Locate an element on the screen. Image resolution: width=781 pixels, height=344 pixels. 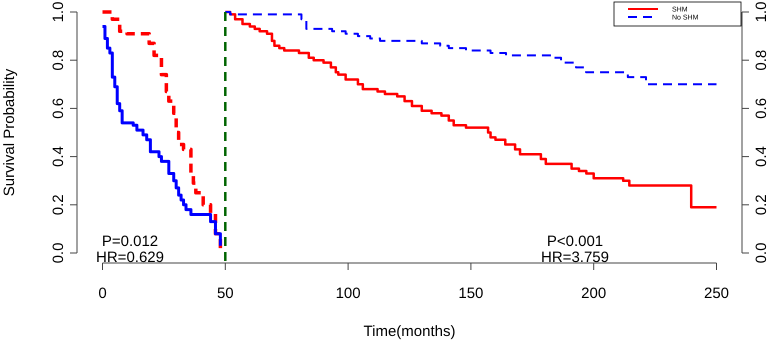
y2-tick-label: 0.0 is located at coordinates (761, 253).